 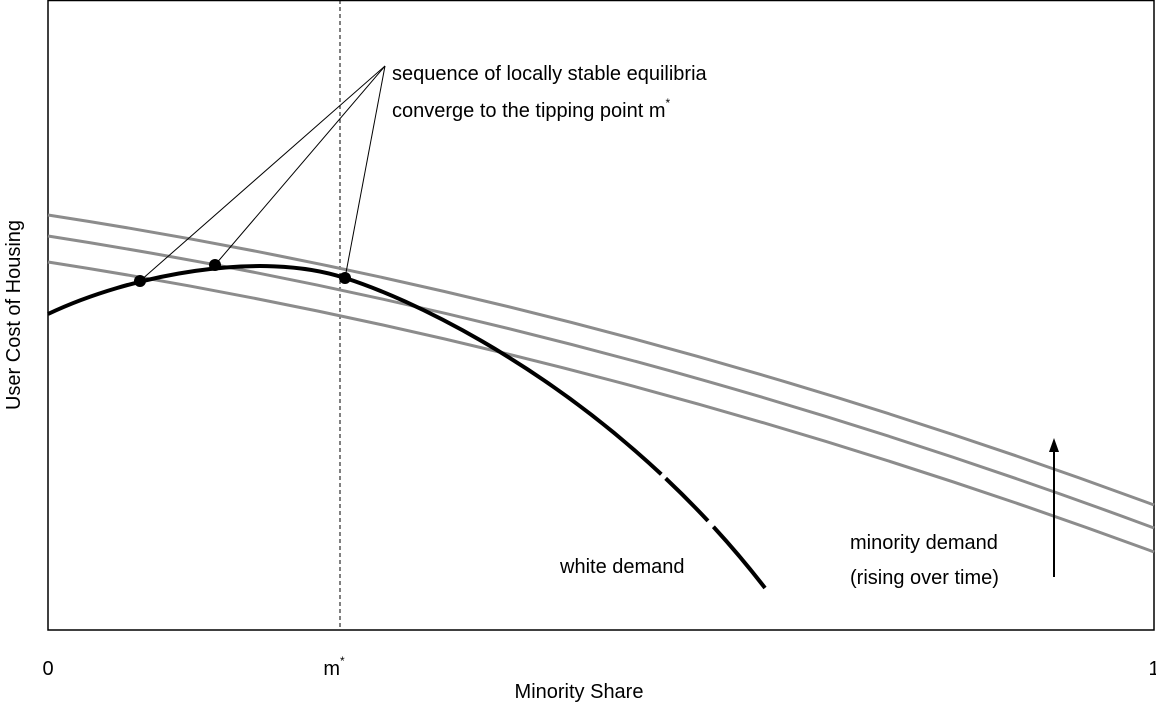 What do you see at coordinates (622, 567) in the screenshot?
I see `curve-label: white demand` at bounding box center [622, 567].